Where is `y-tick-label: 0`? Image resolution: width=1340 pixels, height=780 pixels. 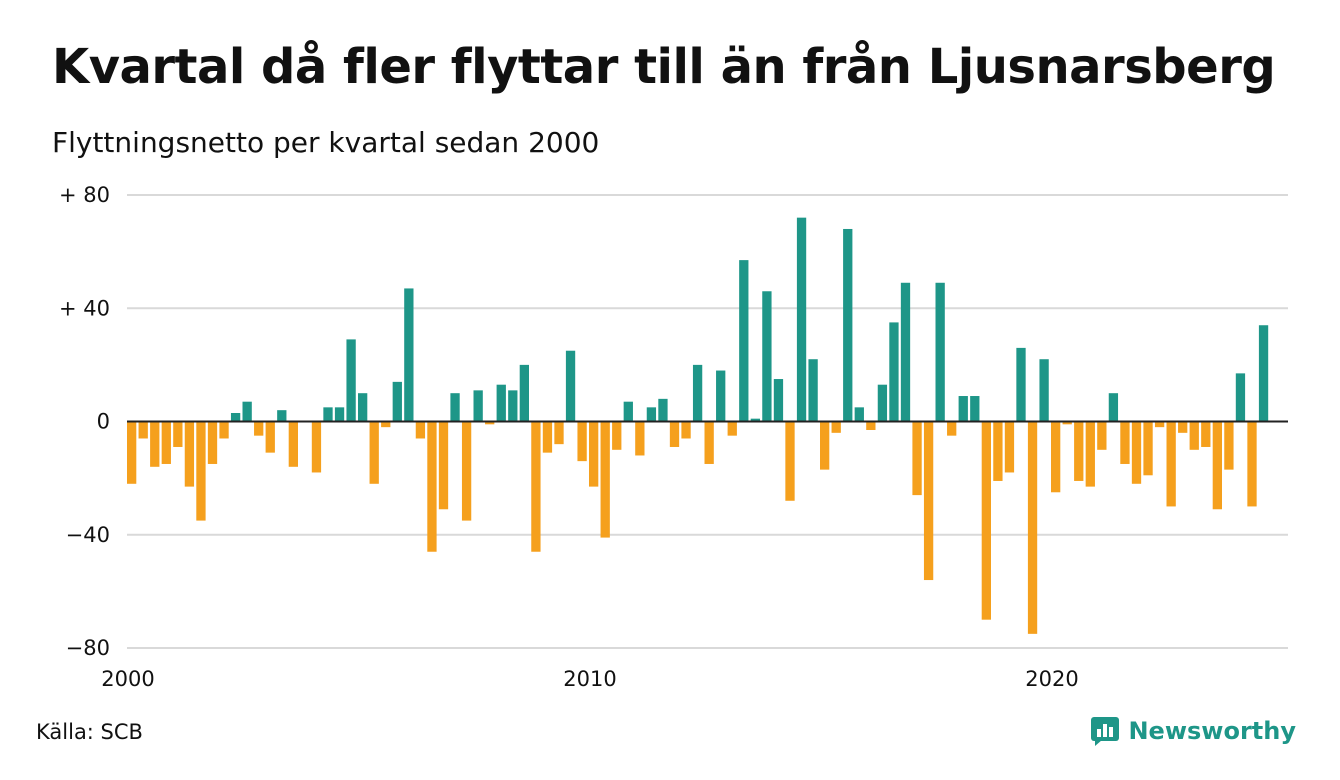 y-tick-label: 0 is located at coordinates (103, 422).